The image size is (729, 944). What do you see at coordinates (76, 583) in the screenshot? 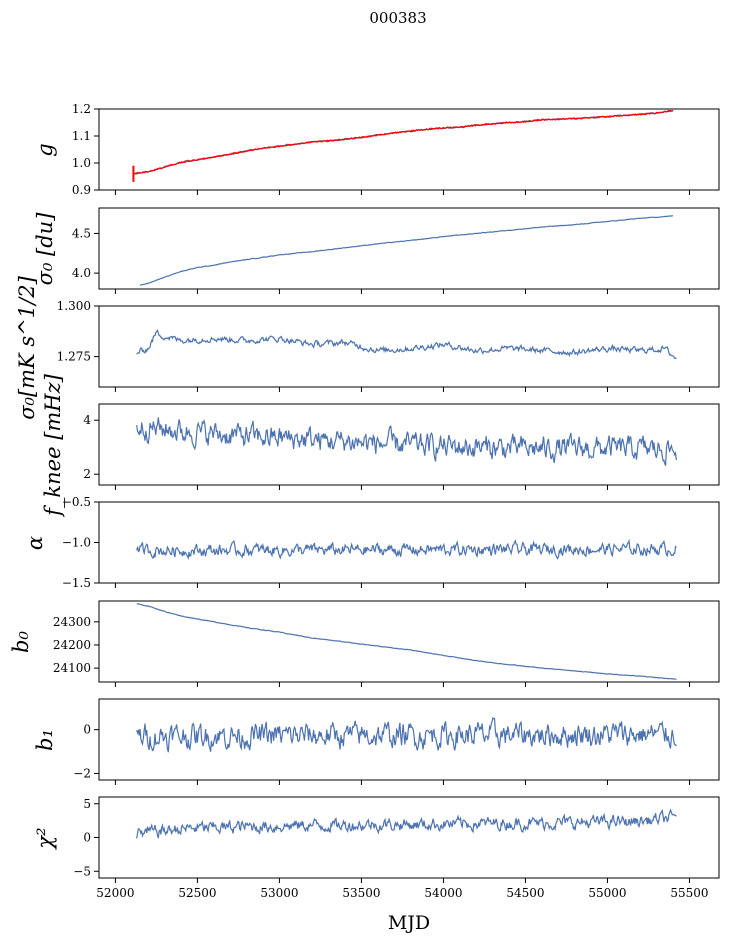
I see `ytick-label-alpha-0: −1.5` at bounding box center [76, 583].